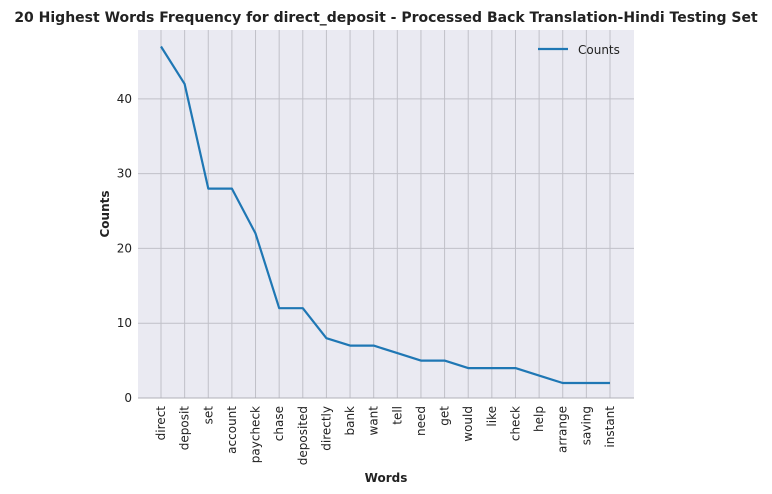 This screenshot has width=772, height=494. I want to click on x-tick-label: instant, so click(610, 427).